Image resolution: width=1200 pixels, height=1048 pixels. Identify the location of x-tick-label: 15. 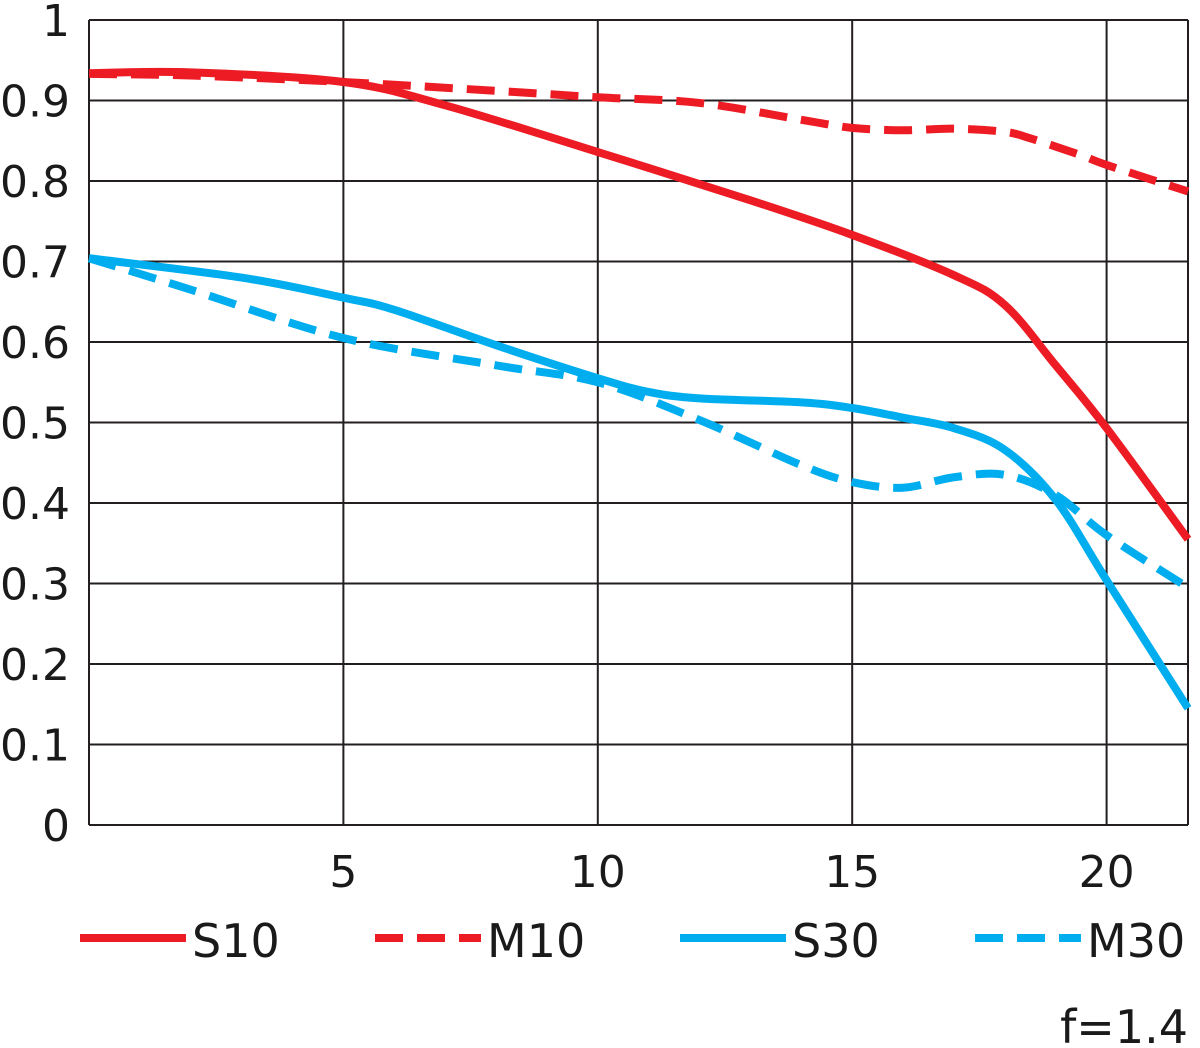
(852, 872).